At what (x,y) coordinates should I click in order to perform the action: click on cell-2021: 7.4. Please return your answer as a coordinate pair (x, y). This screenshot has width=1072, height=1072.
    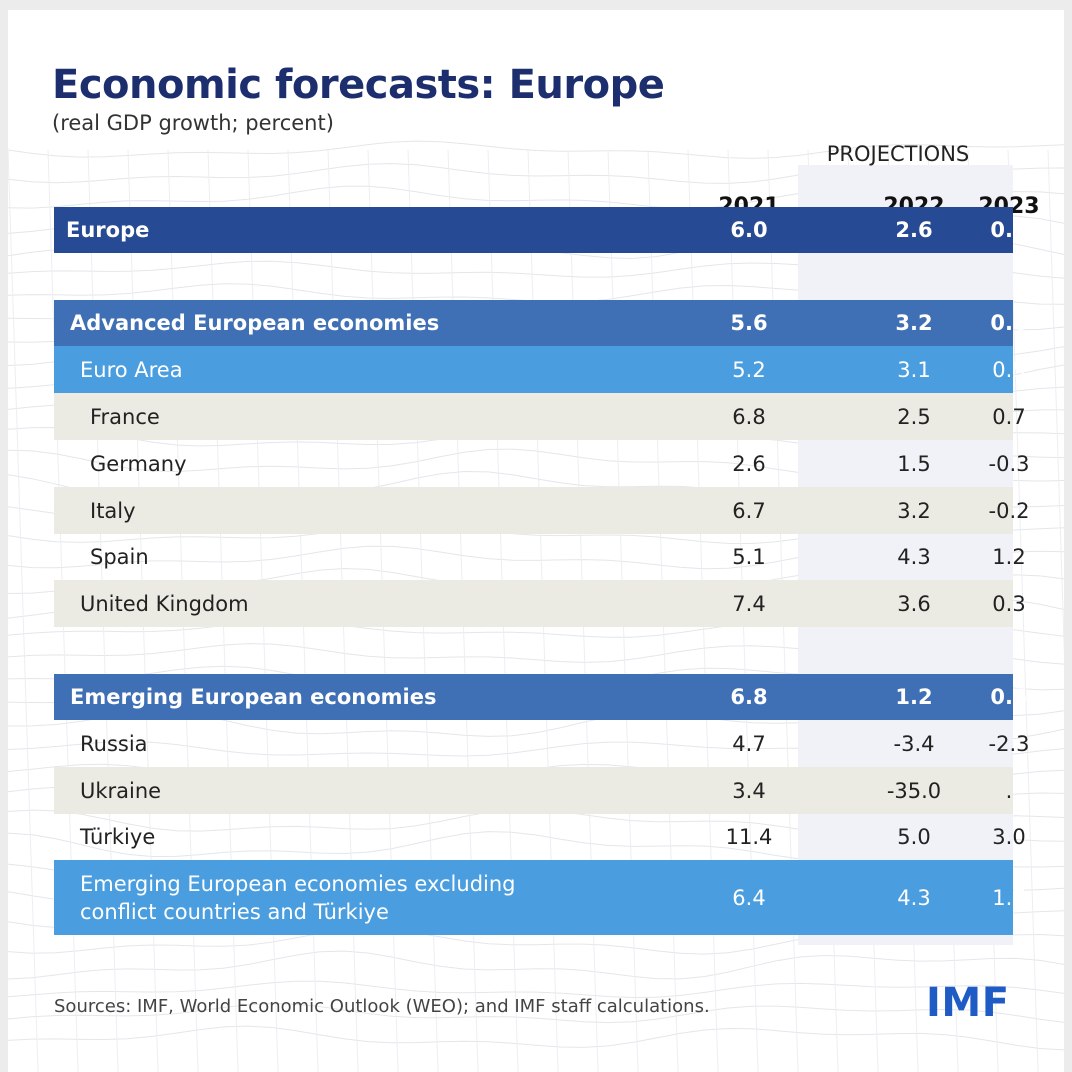
    Looking at the image, I should click on (749, 603).